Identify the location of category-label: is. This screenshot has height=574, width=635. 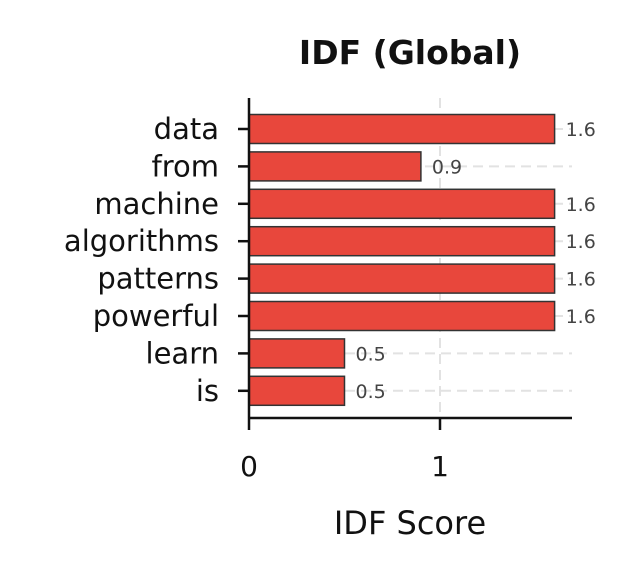
(207, 391).